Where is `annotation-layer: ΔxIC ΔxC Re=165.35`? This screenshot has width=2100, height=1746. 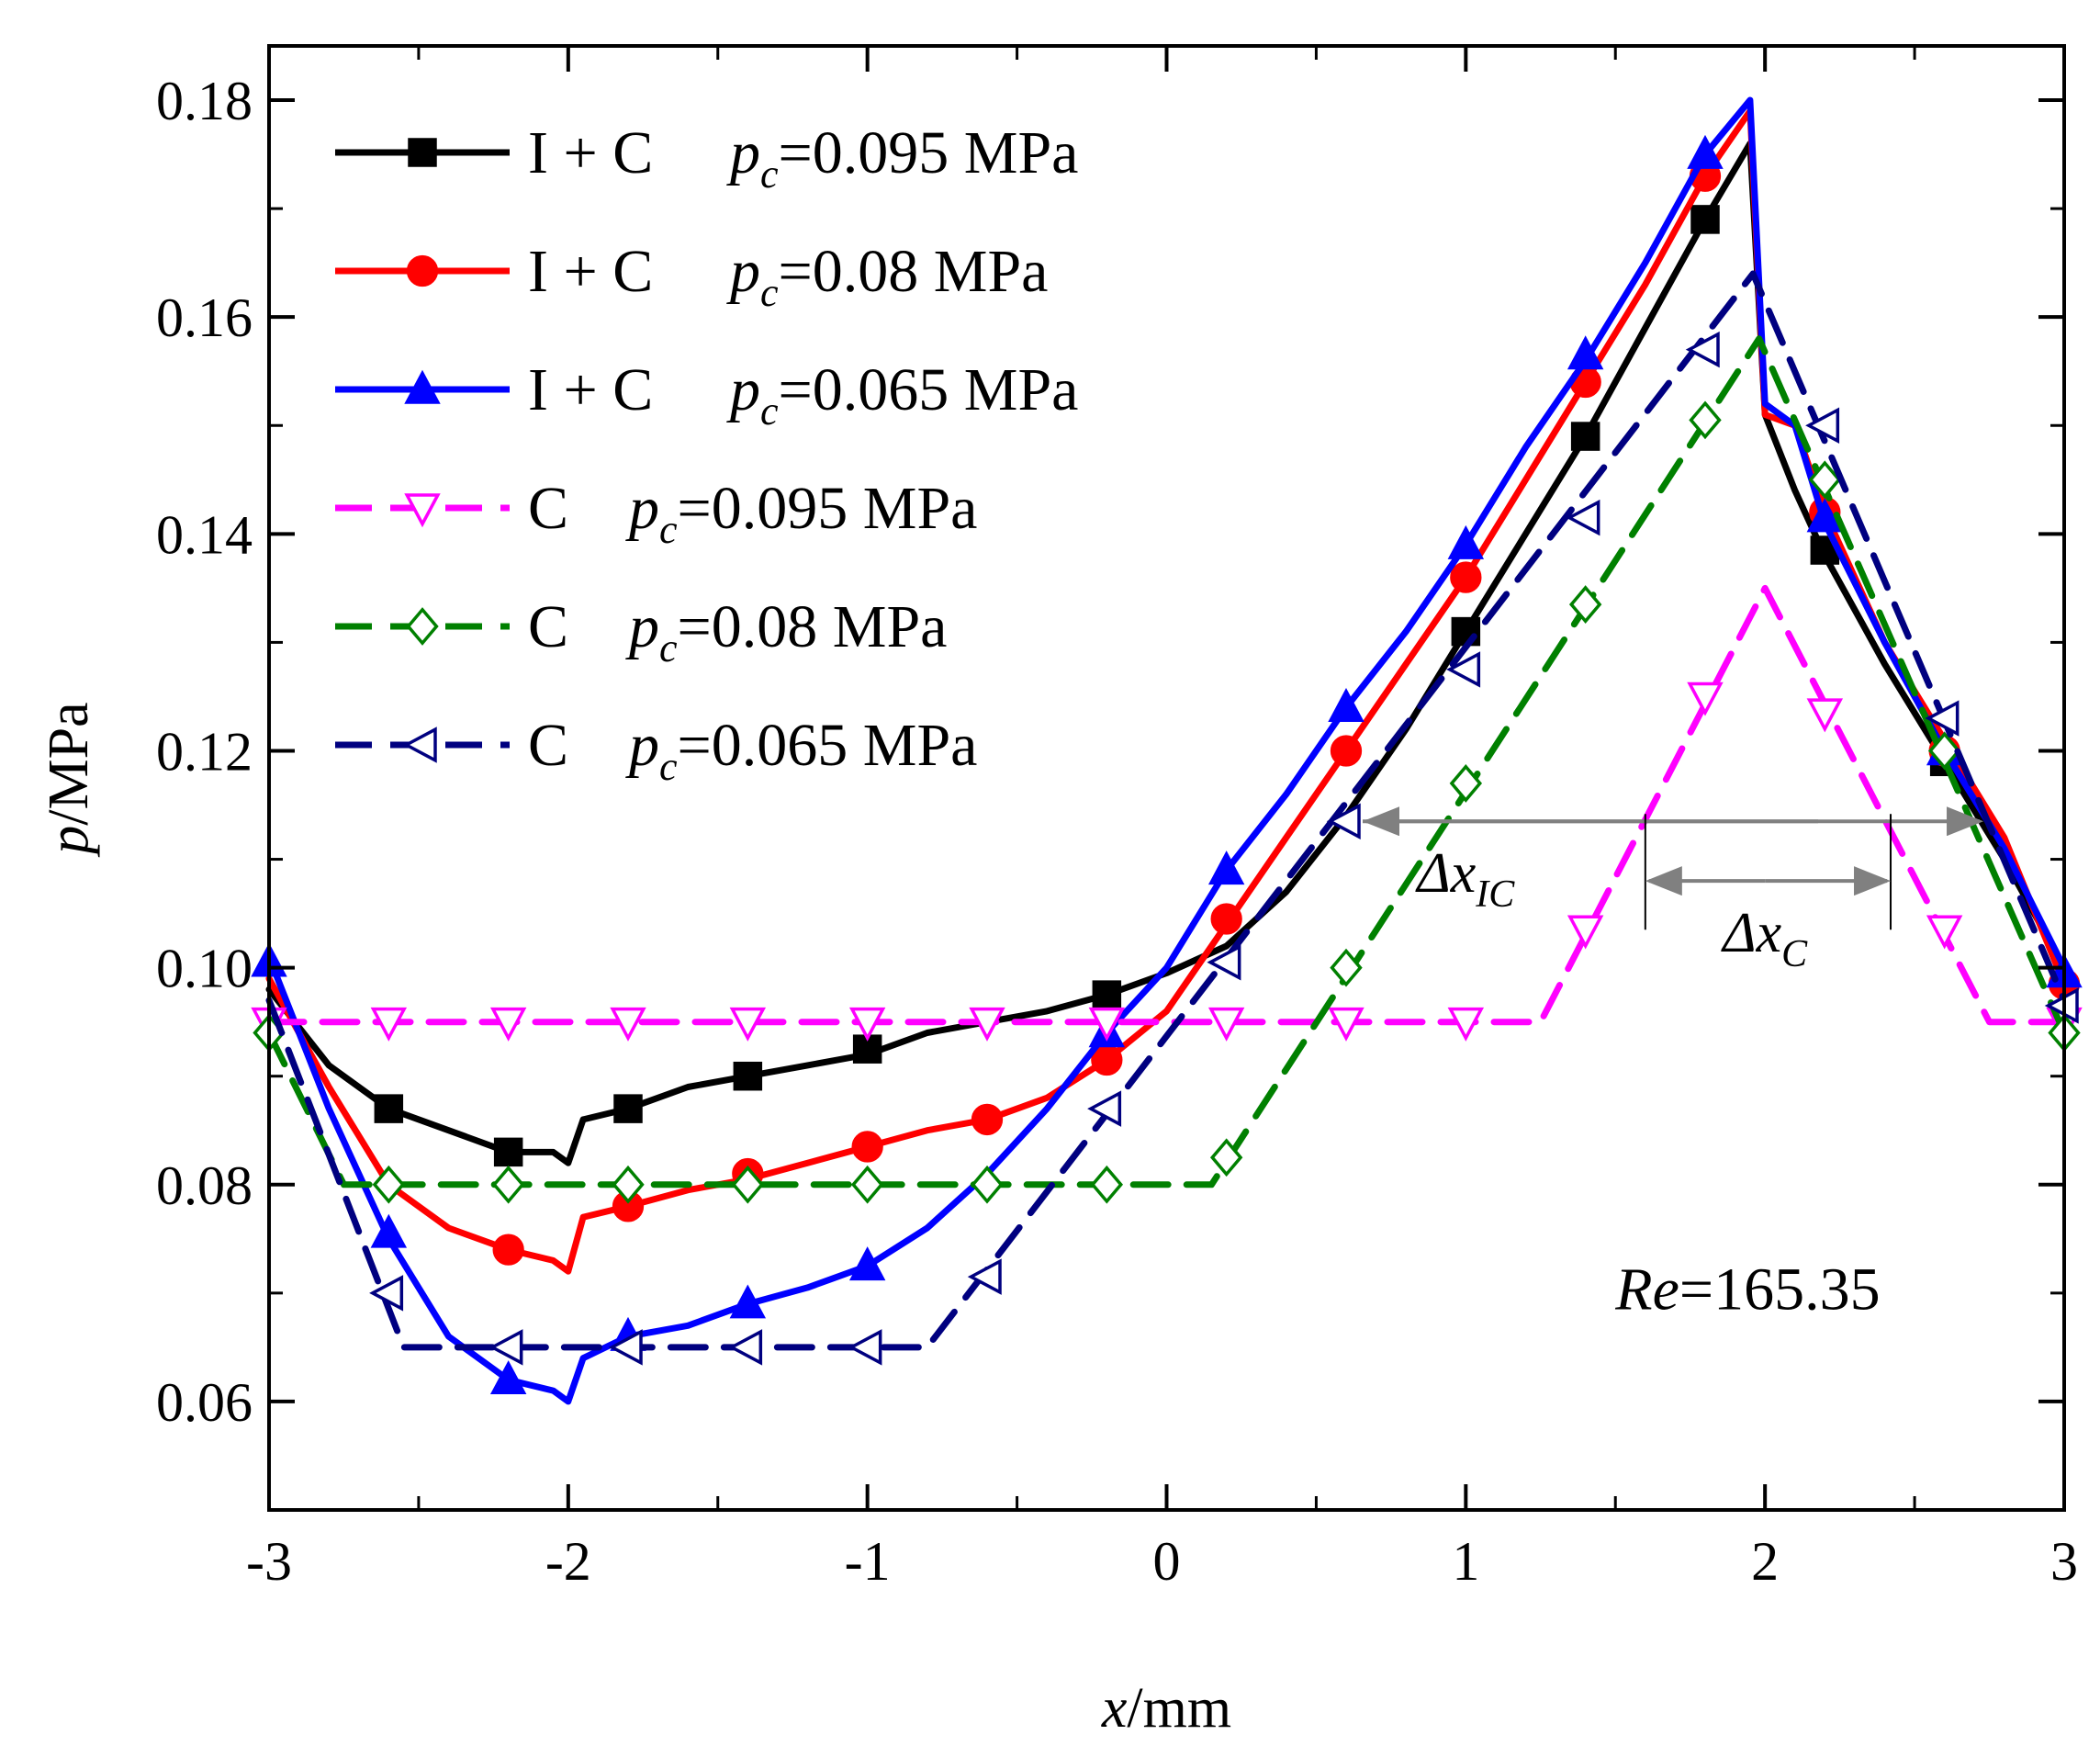 annotation-layer: ΔxIC ΔxC Re=165.35 is located at coordinates (1673, 1065).